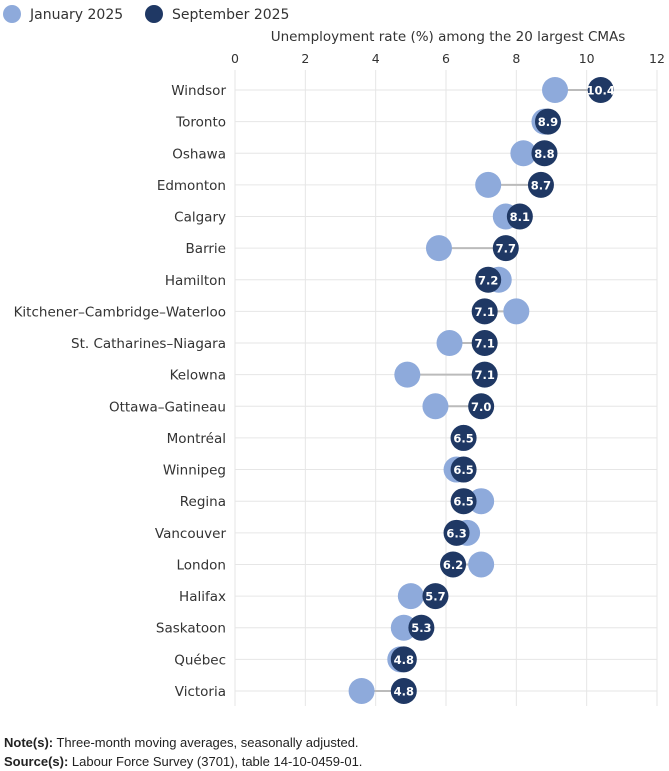  I want to click on data-label: 8.9, so click(548, 122).